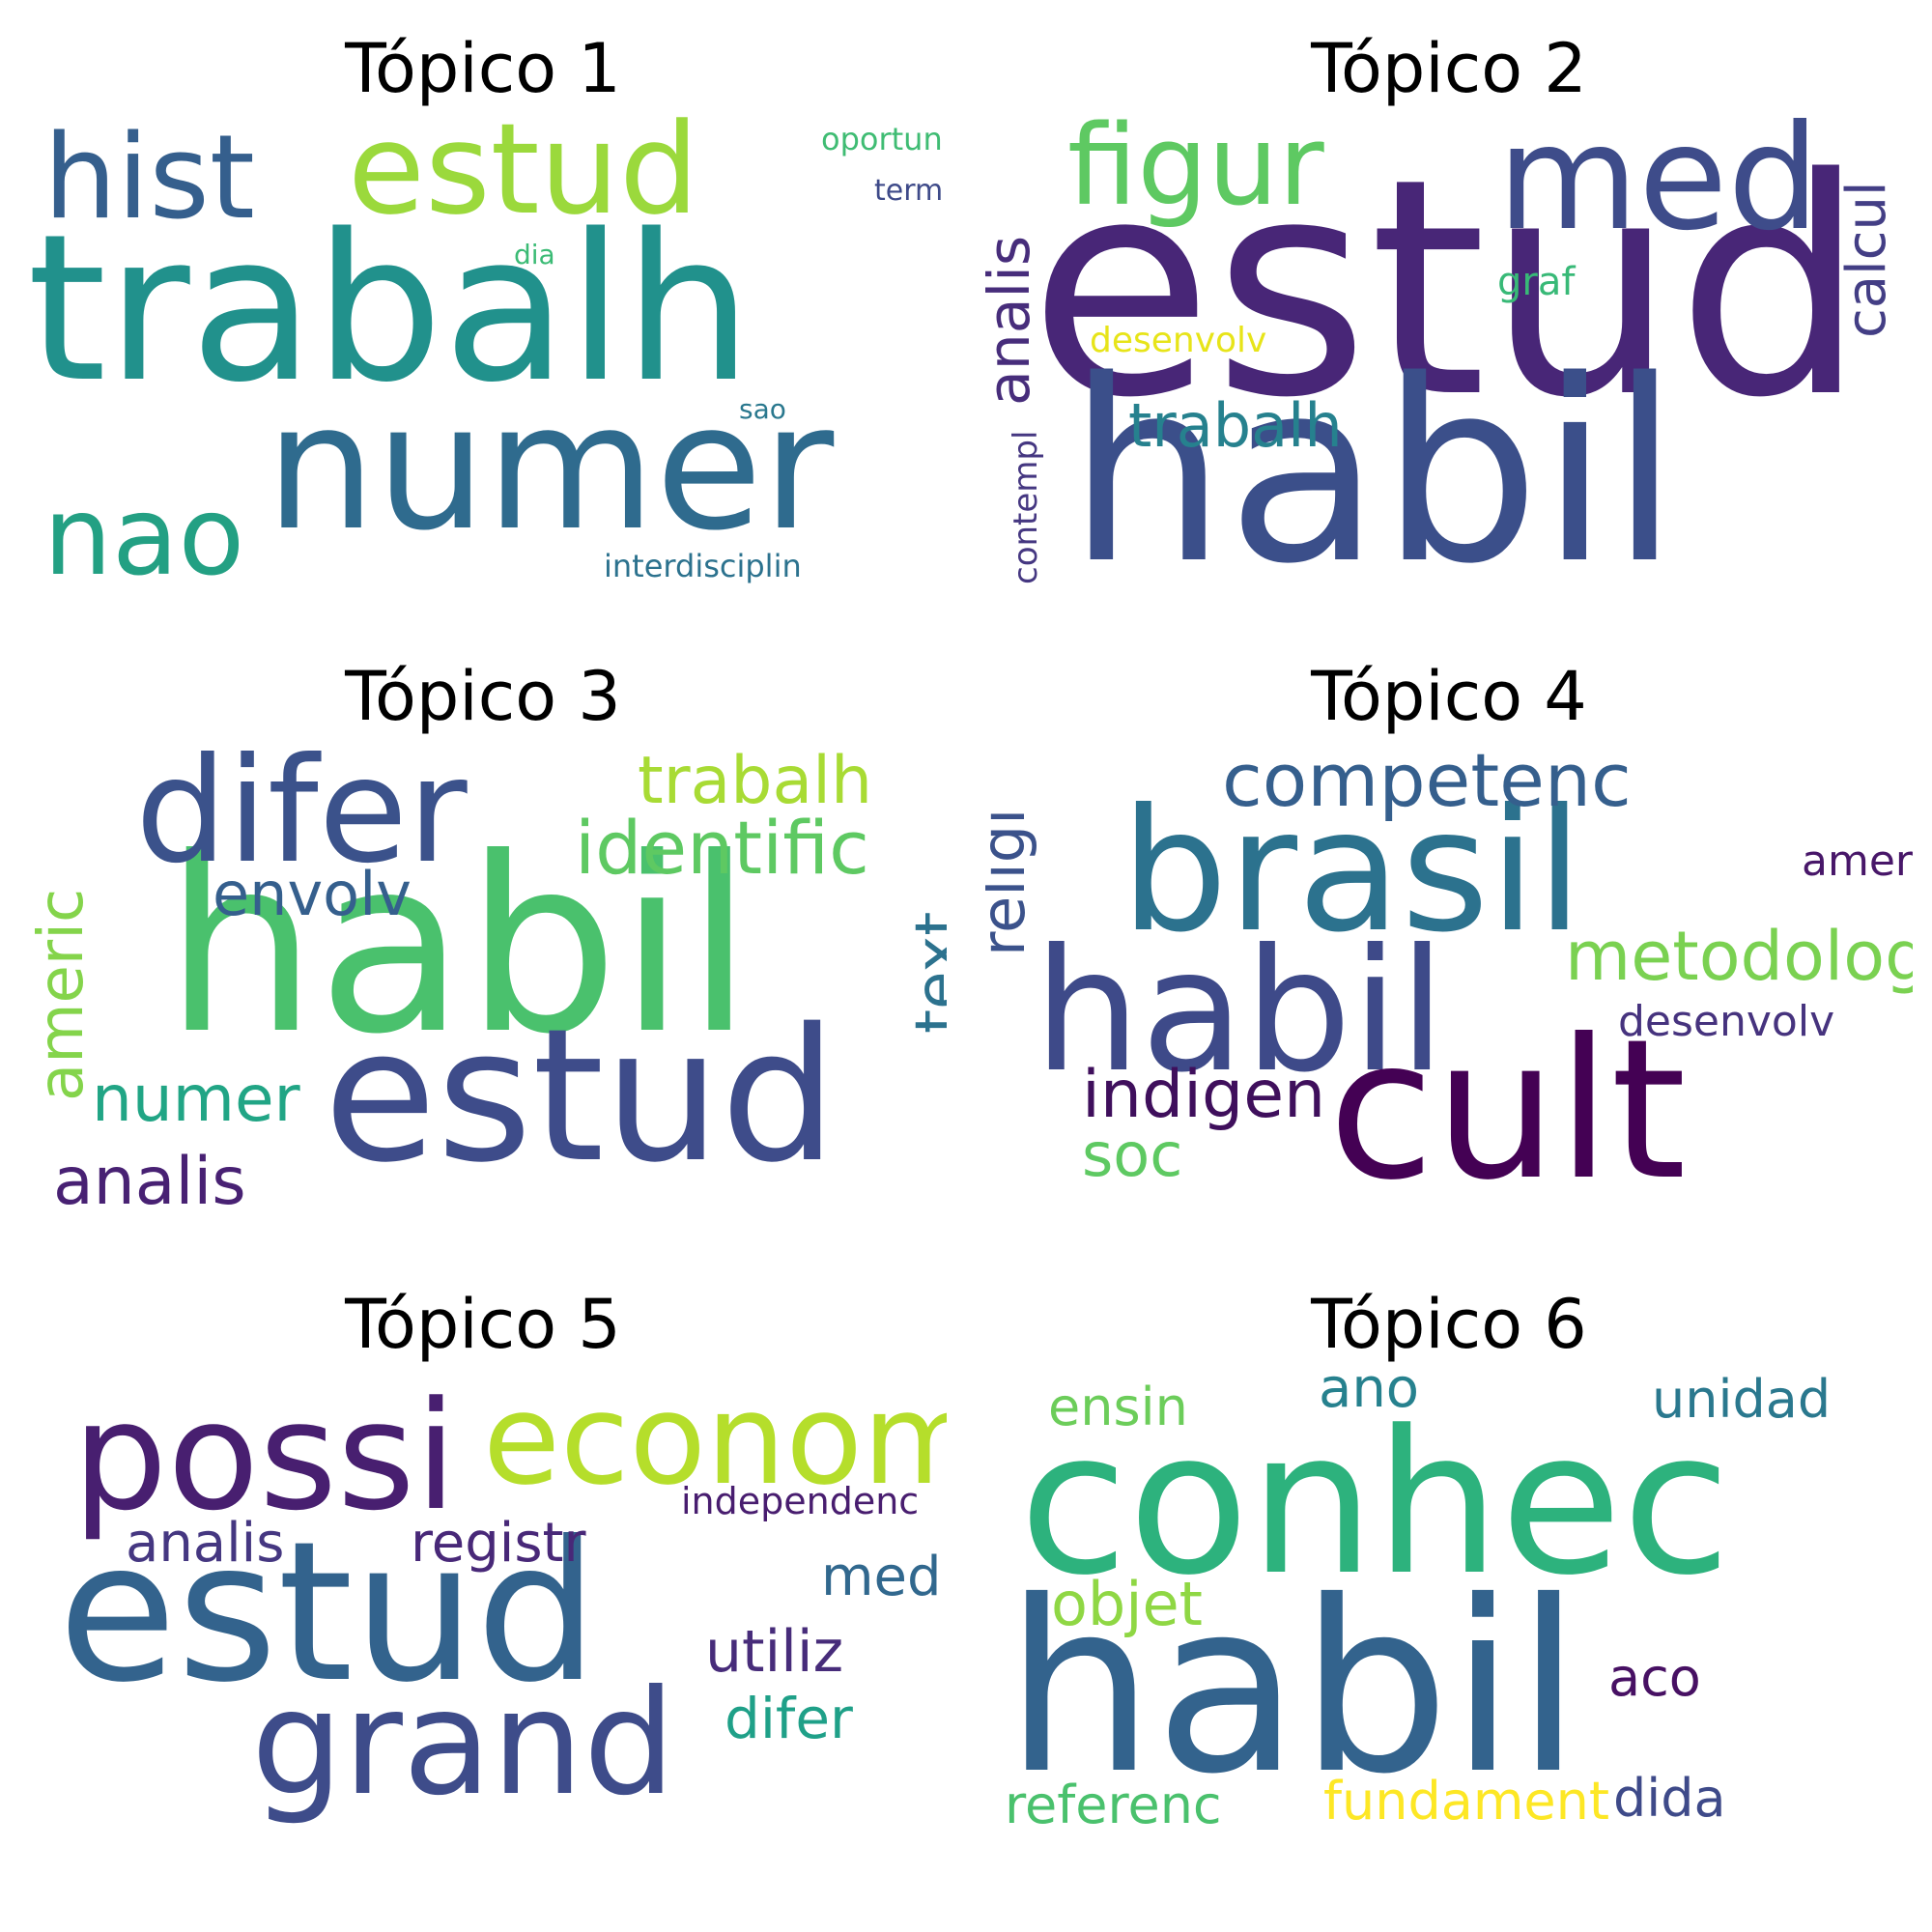 The width and height of the screenshot is (1932, 1932). Describe the element at coordinates (1118, 1407) in the screenshot. I see `cloud-word: ensin` at that location.